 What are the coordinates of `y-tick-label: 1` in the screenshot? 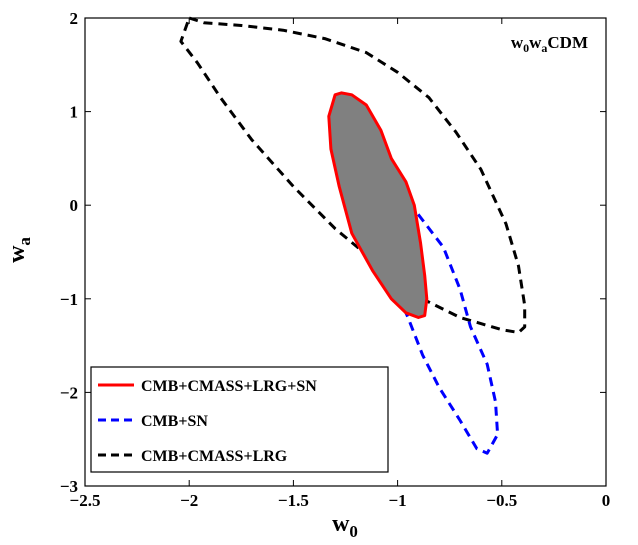 It's located at (74, 112).